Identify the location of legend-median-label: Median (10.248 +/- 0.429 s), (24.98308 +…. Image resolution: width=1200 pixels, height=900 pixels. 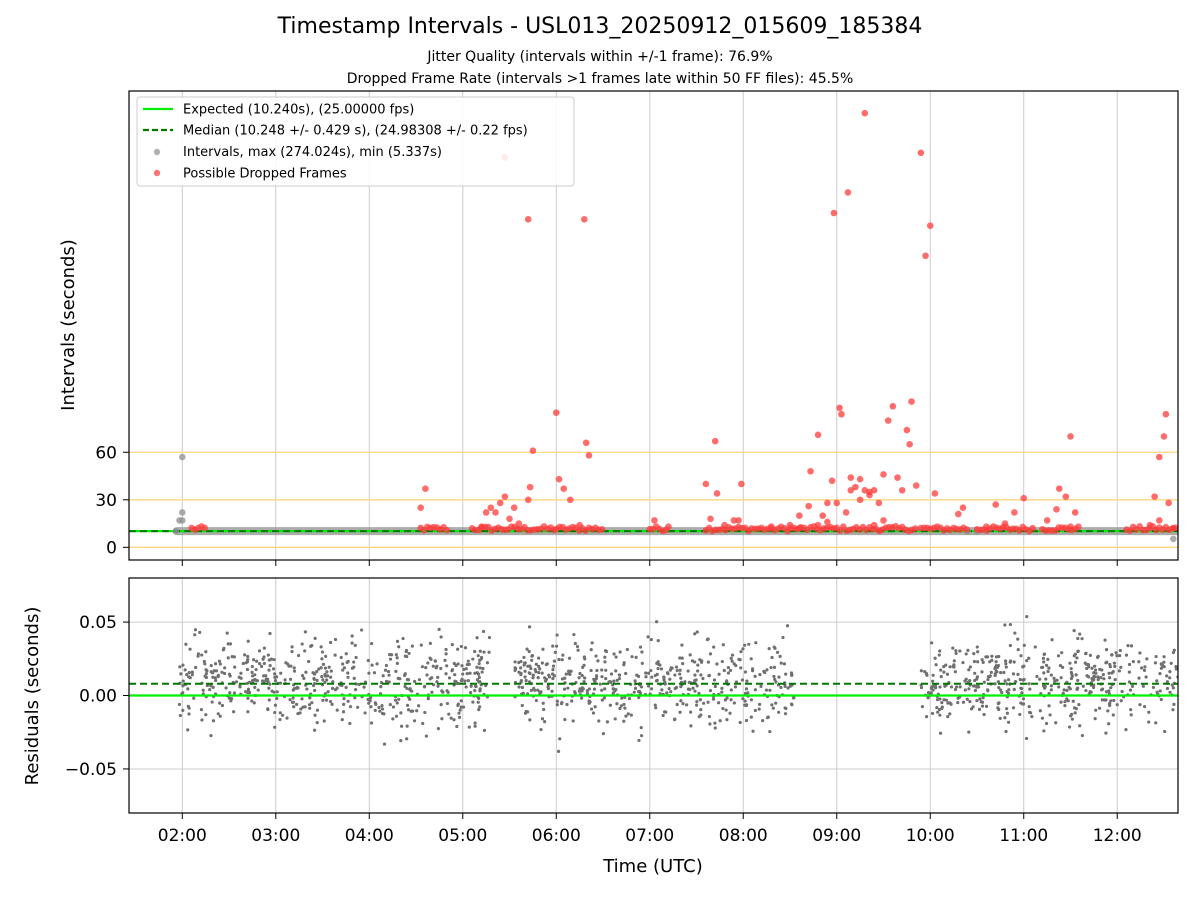
(355, 131).